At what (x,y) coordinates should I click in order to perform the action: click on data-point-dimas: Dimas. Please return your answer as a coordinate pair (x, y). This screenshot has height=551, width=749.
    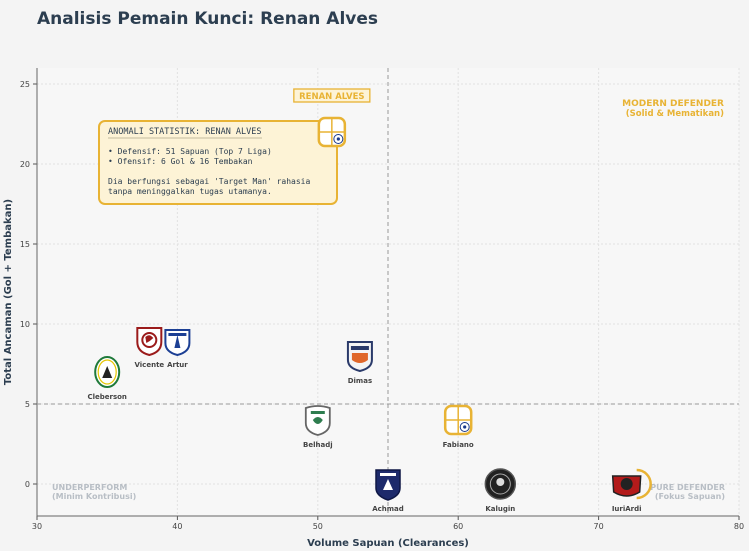
    Looking at the image, I should click on (359, 363).